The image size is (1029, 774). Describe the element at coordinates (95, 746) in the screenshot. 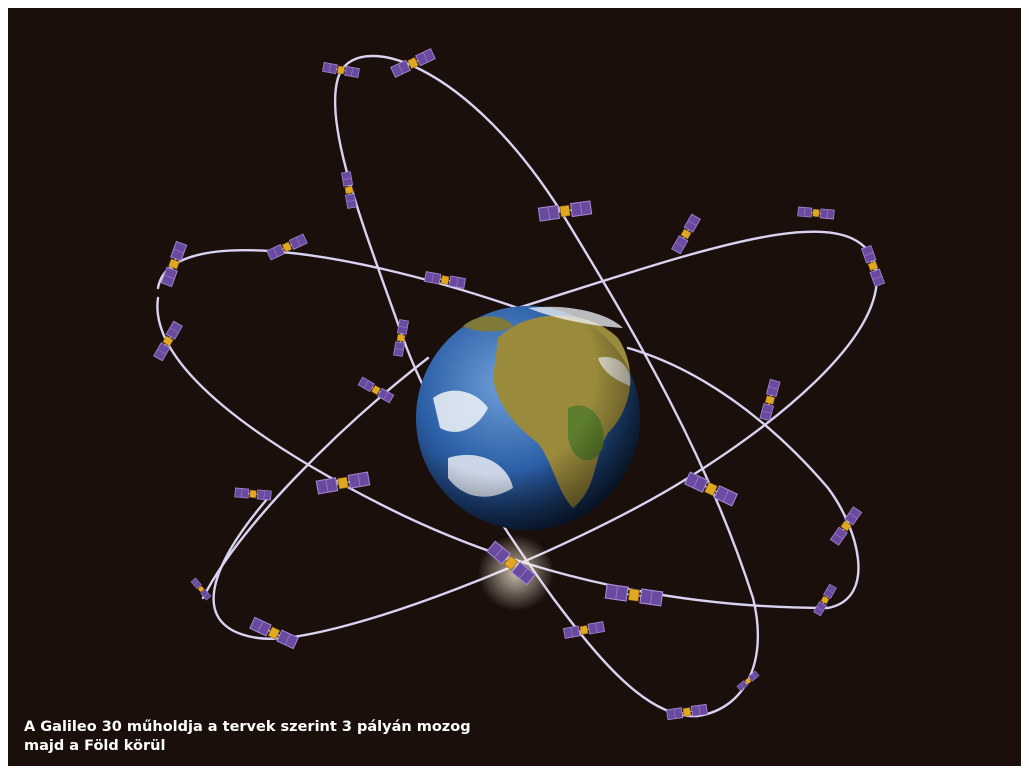

I see `caption-line-2: majd a Föld körül` at that location.